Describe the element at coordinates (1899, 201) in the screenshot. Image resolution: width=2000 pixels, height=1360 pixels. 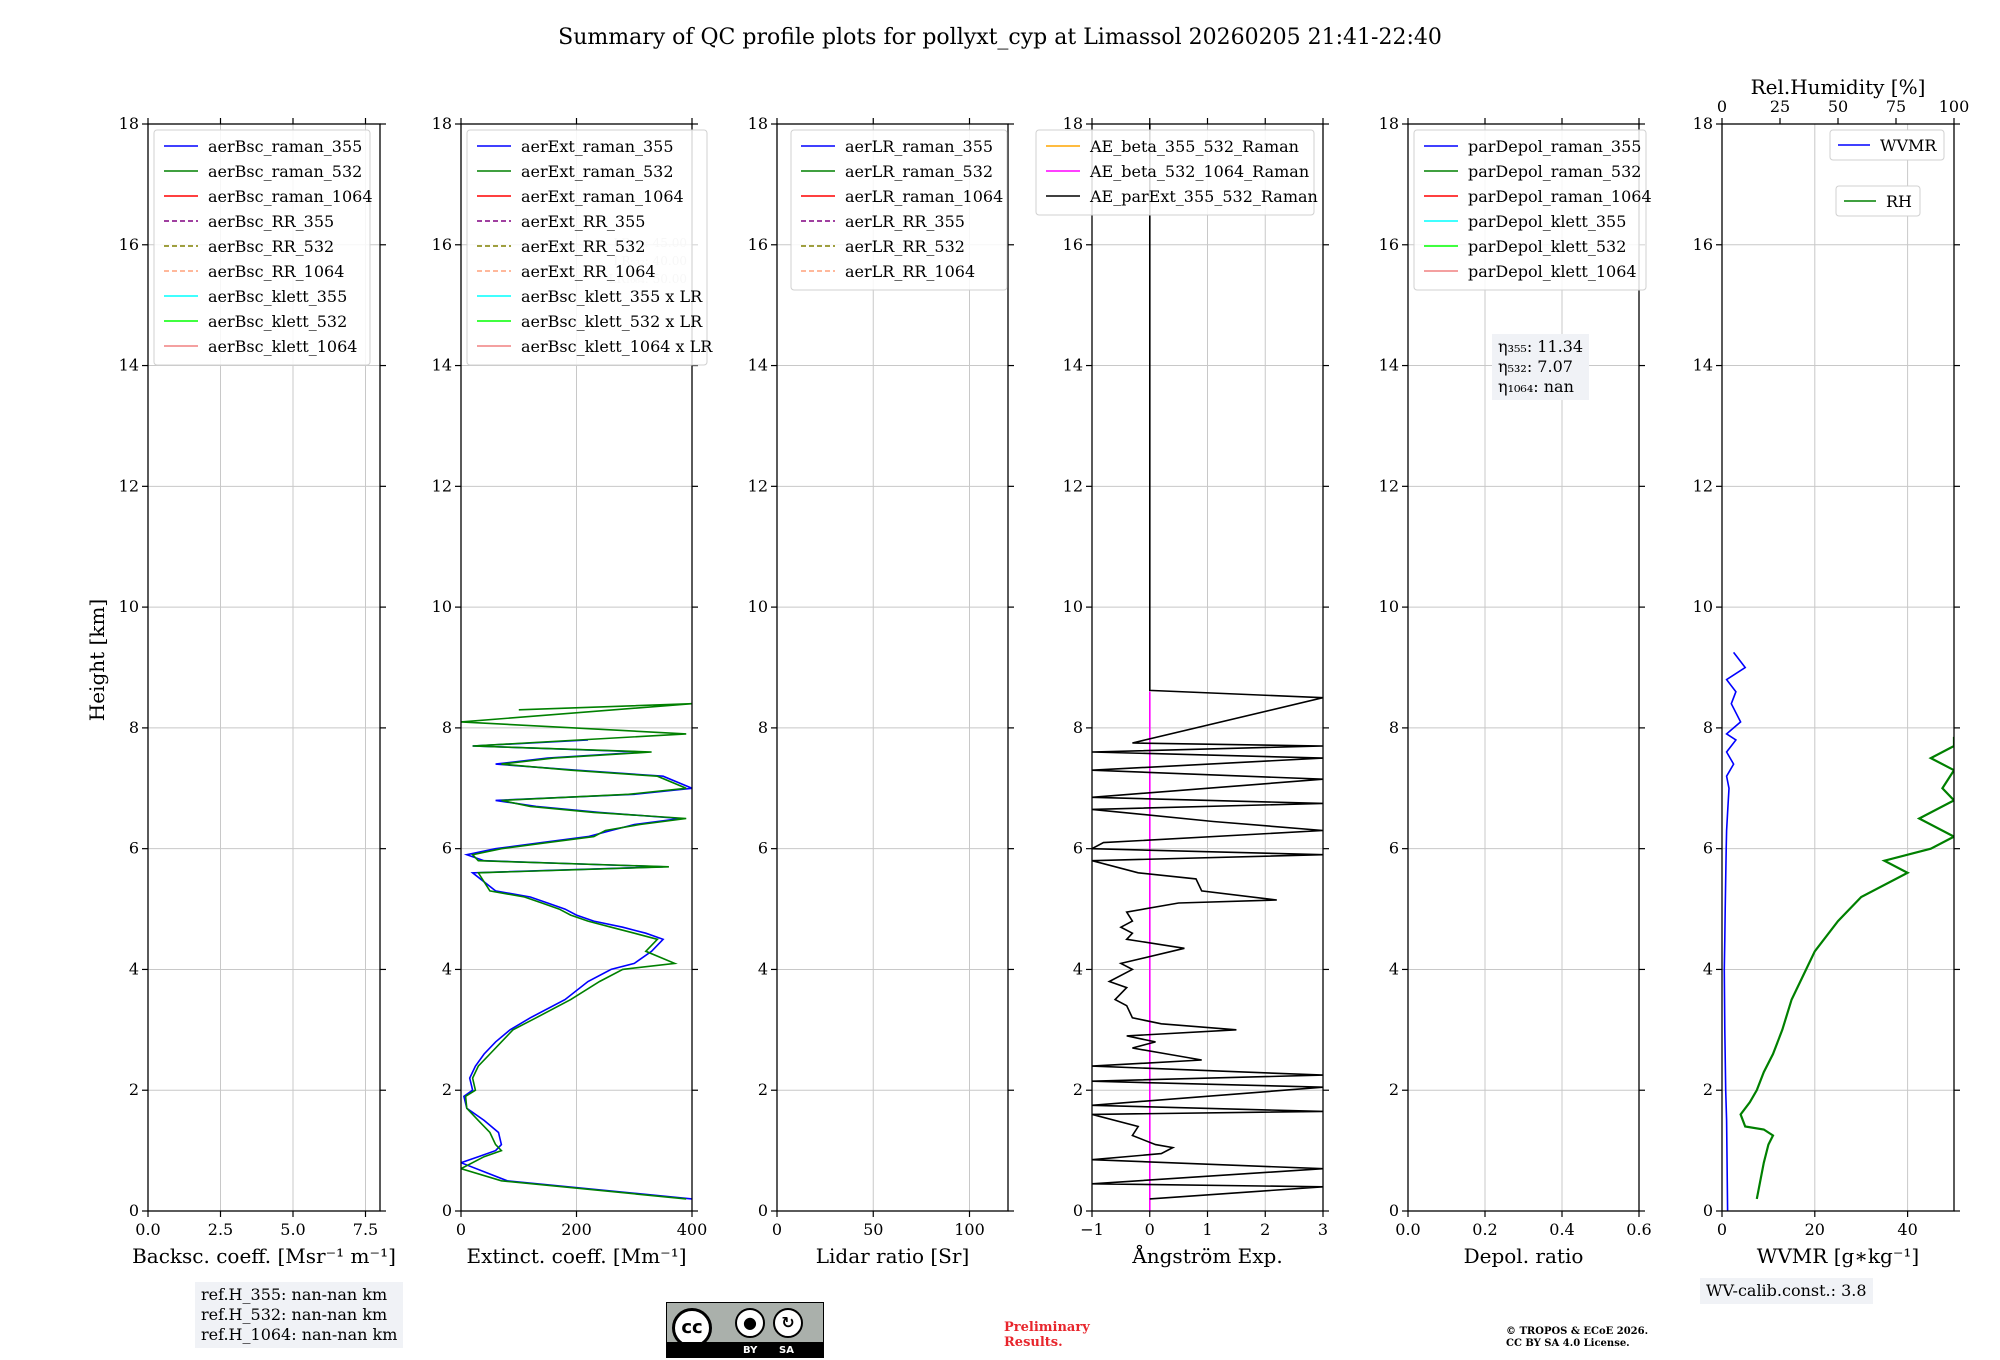
I see `legend-label-wv-RH: RH` at that location.